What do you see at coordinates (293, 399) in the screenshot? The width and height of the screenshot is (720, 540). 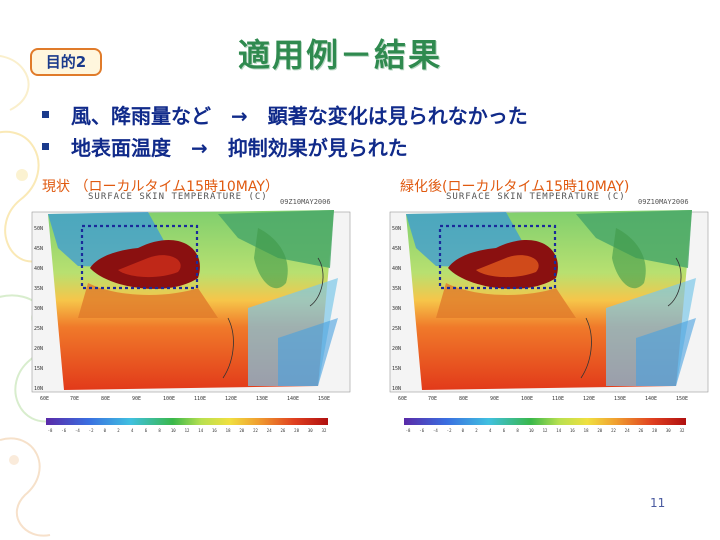 I see `lon-label: 140E` at bounding box center [293, 399].